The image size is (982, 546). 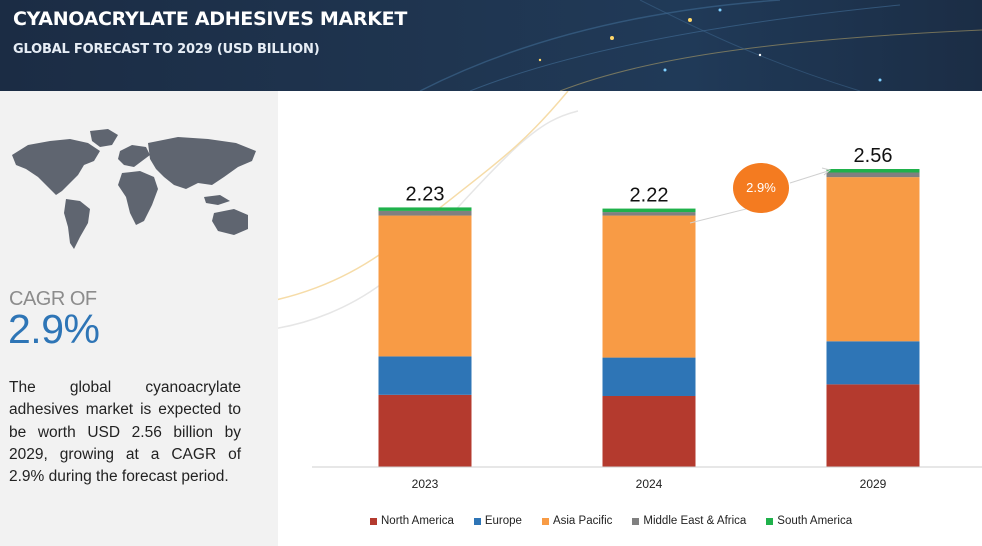 What do you see at coordinates (425, 194) in the screenshot?
I see `total-label-2023: 2.23` at bounding box center [425, 194].